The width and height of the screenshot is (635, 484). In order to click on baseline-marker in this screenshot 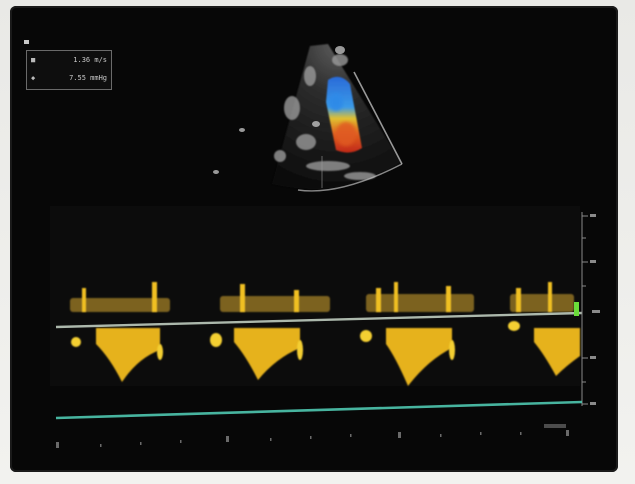, I will do `click(576, 309)`.